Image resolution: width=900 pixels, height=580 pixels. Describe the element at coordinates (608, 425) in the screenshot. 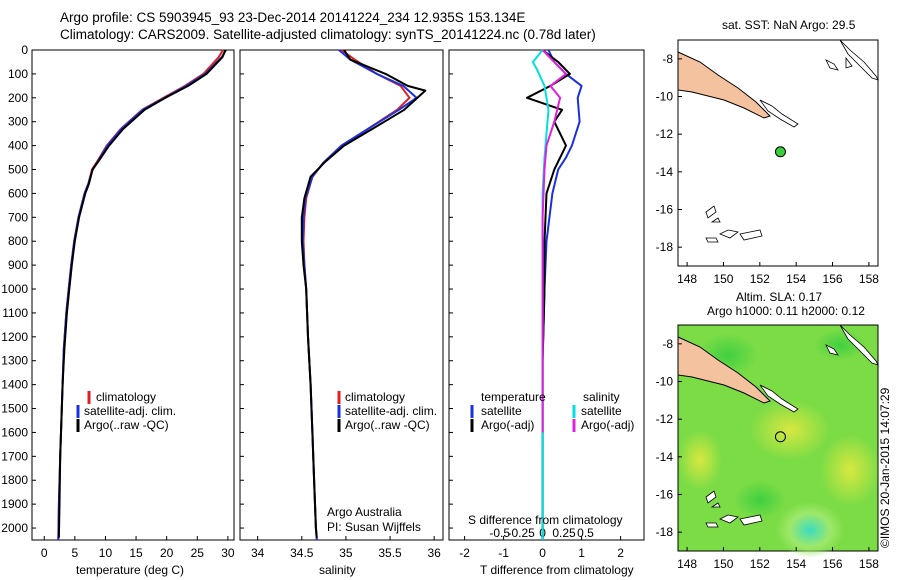

I see `legend-s-argo: Argo(-adj)` at that location.